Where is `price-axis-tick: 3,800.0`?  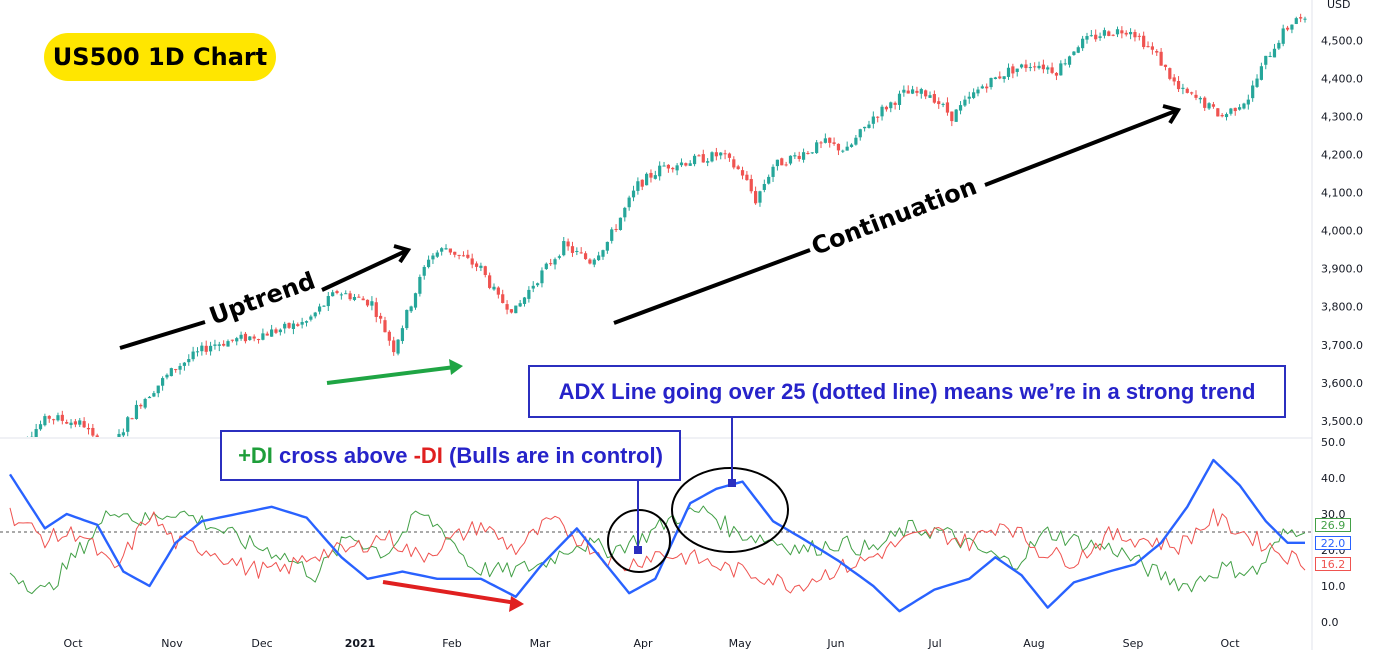 price-axis-tick: 3,800.0 is located at coordinates (1342, 307).